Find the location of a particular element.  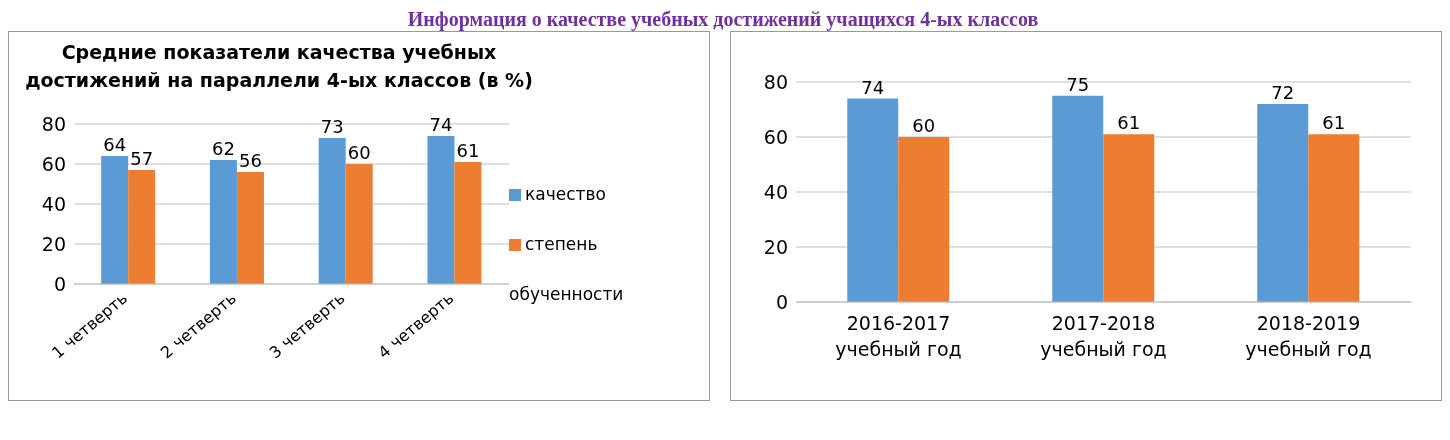

data-label: 57 is located at coordinates (142, 158).